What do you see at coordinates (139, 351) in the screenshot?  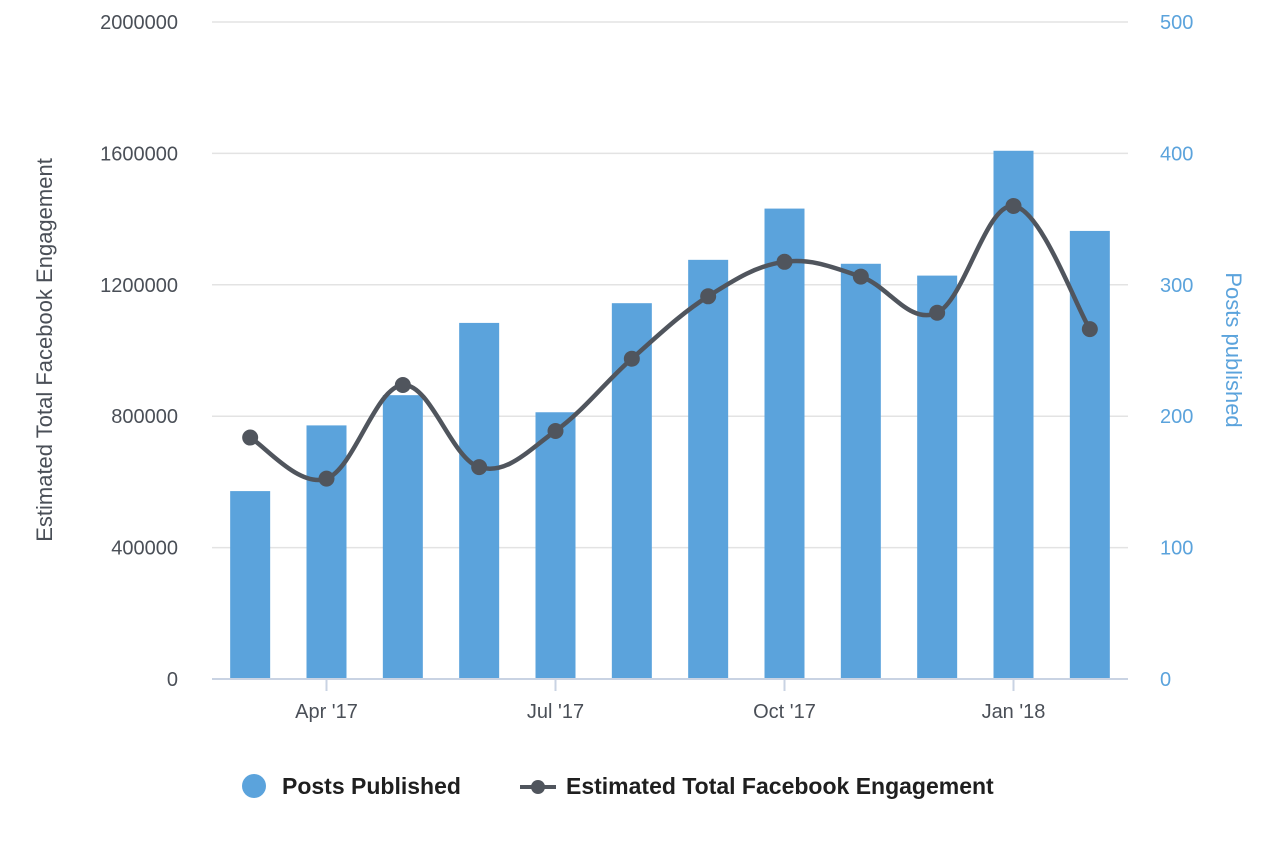 I see `y-axis-left: 0 400000 800000 1200000 1600000 2000000` at bounding box center [139, 351].